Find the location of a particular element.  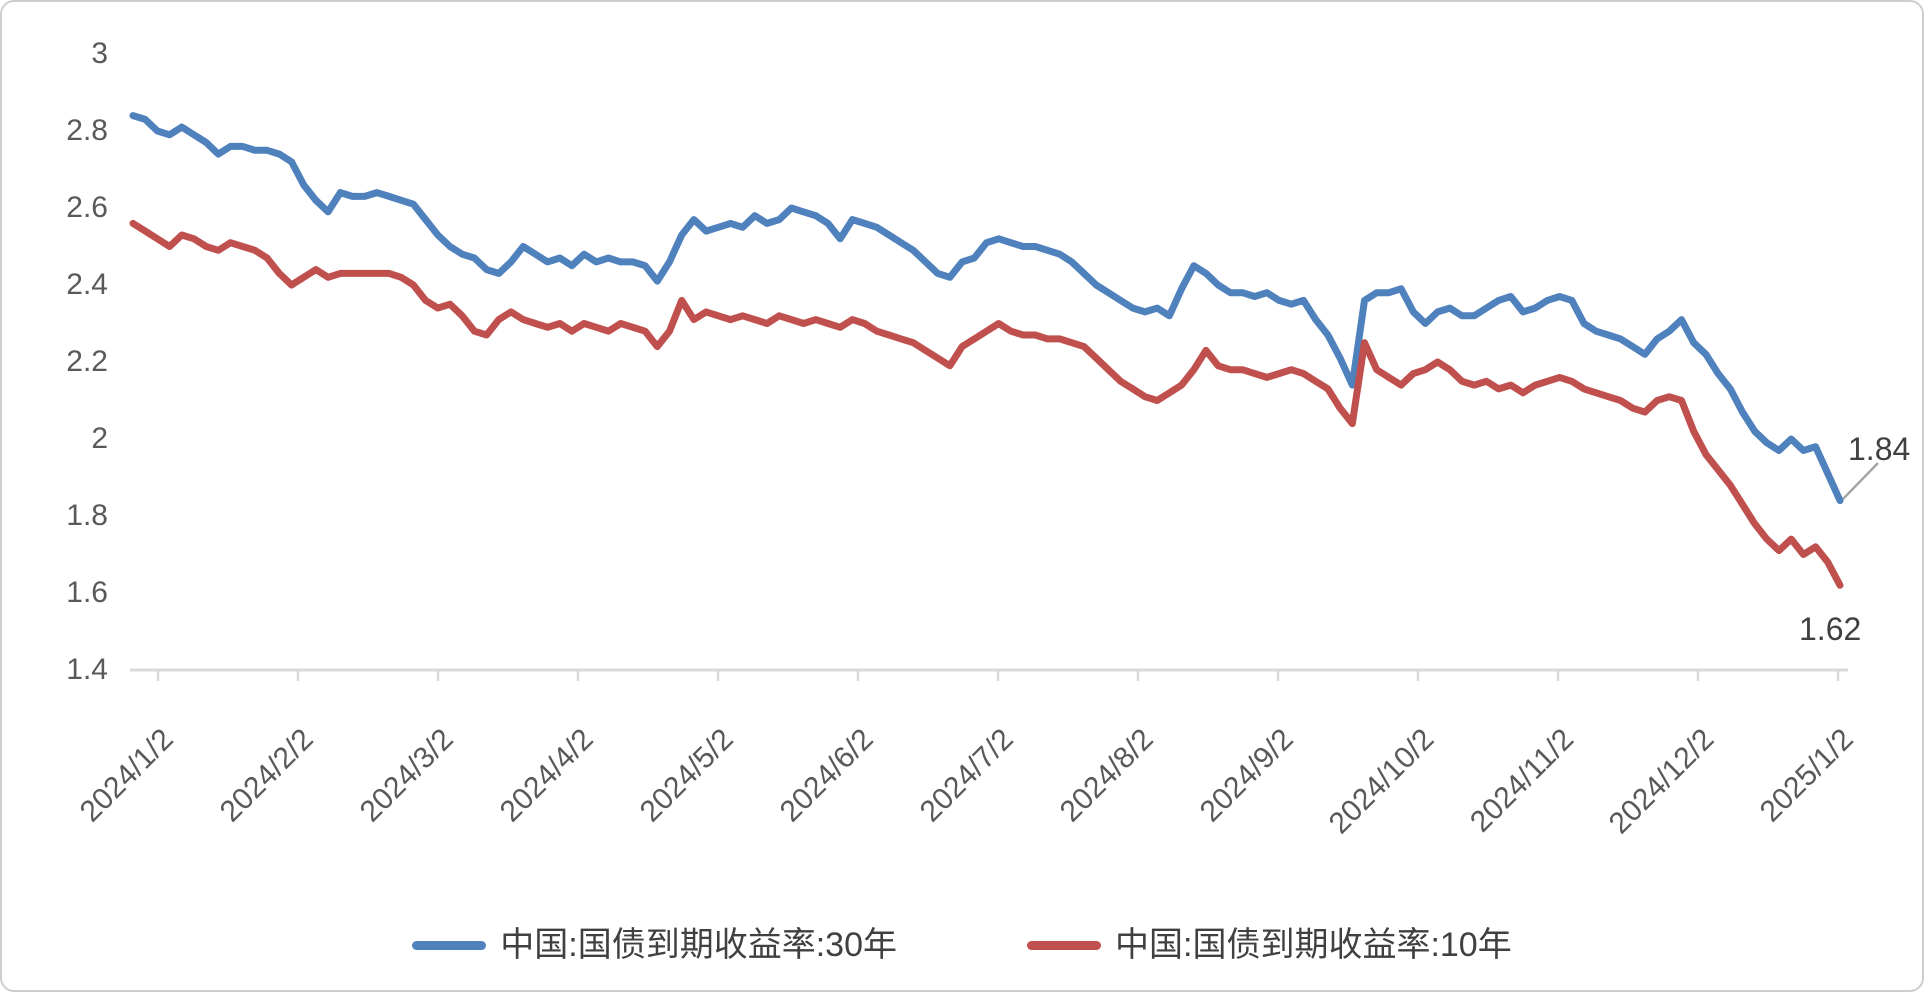

x-axis-tick-marks is located at coordinates (998, 675).